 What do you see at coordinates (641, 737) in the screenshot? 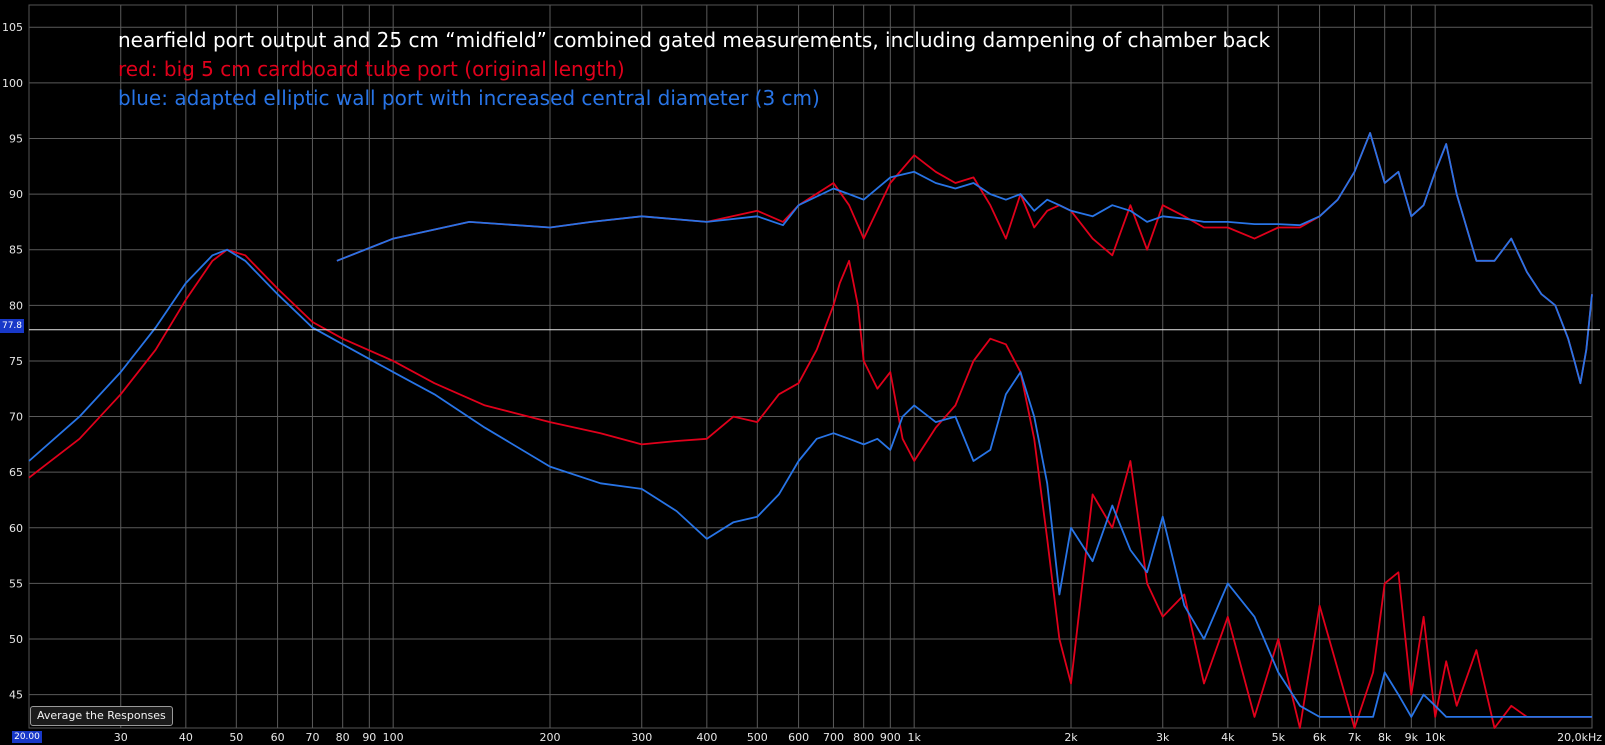
I see `x-tick-label: 300` at bounding box center [641, 737].